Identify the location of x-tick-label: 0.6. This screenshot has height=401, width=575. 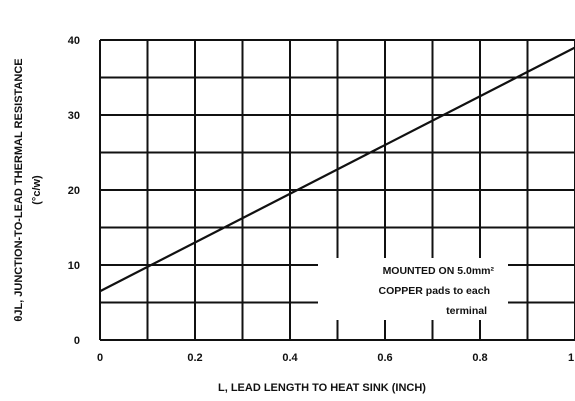
(384, 358).